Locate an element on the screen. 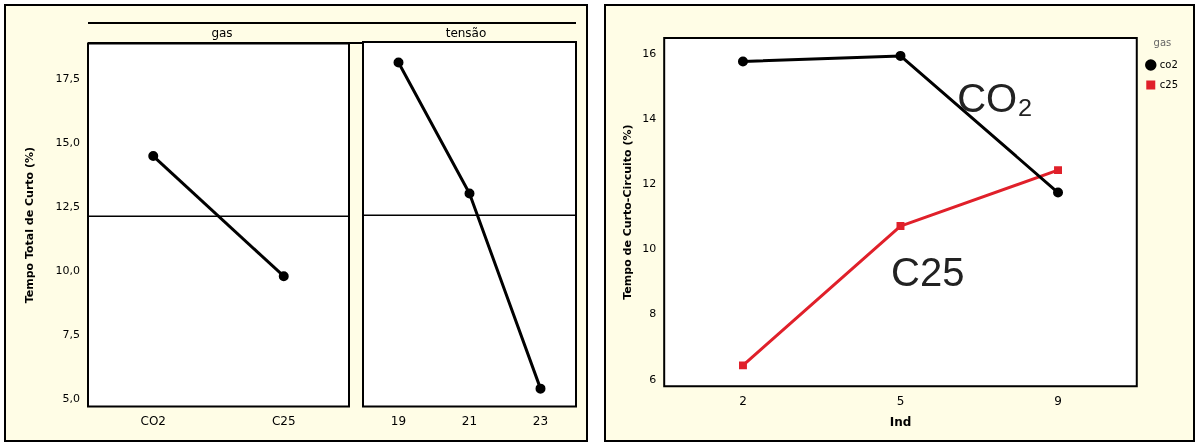 The width and height of the screenshot is (1199, 446). x-tick-label: 9 is located at coordinates (1058, 400).